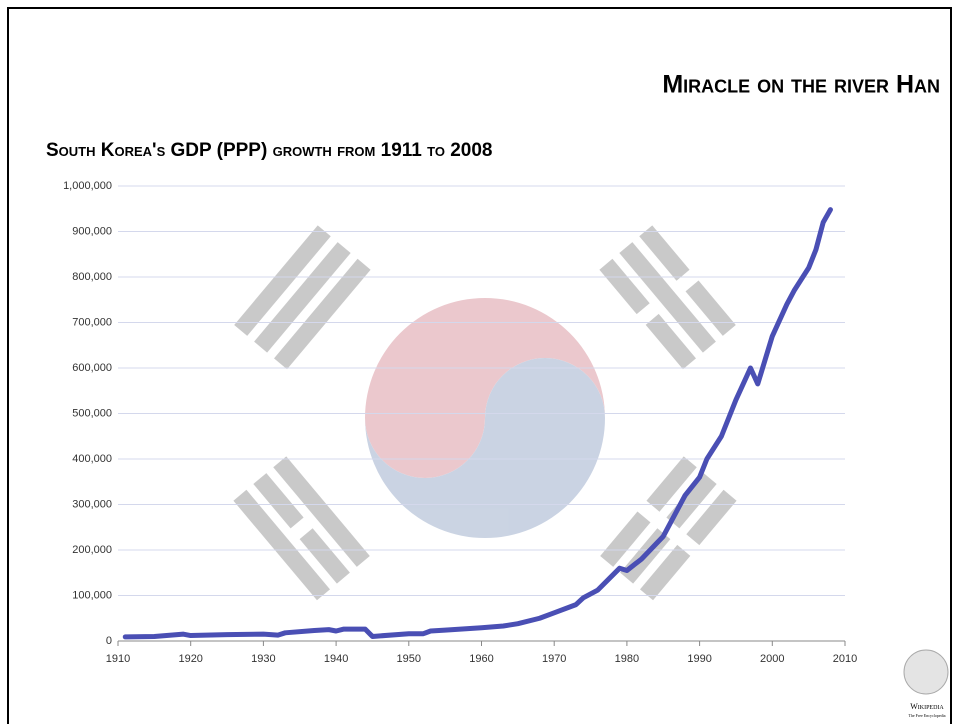 Image resolution: width=955 pixels, height=724 pixels. I want to click on y-tick-label: 500,000, so click(92, 413).